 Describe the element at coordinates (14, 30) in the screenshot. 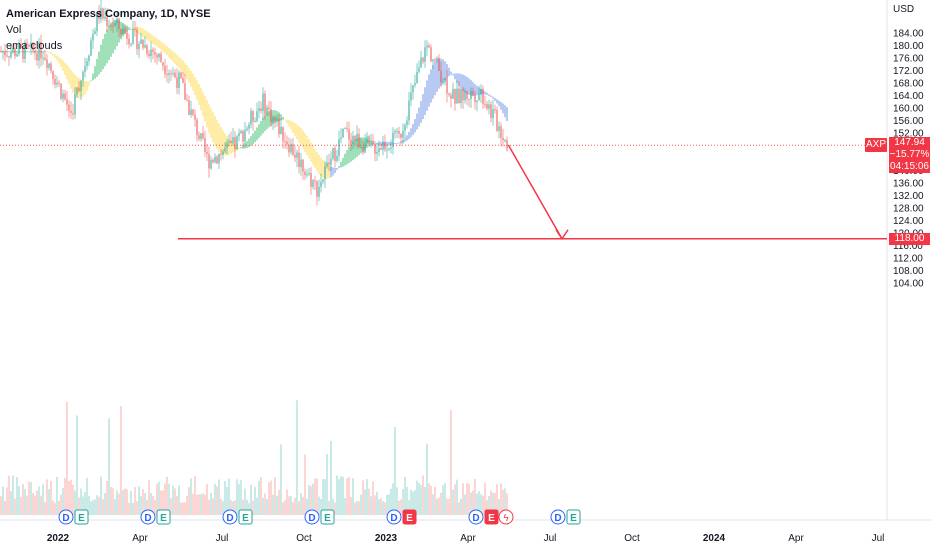

I see `indicator-vol: Vol` at that location.